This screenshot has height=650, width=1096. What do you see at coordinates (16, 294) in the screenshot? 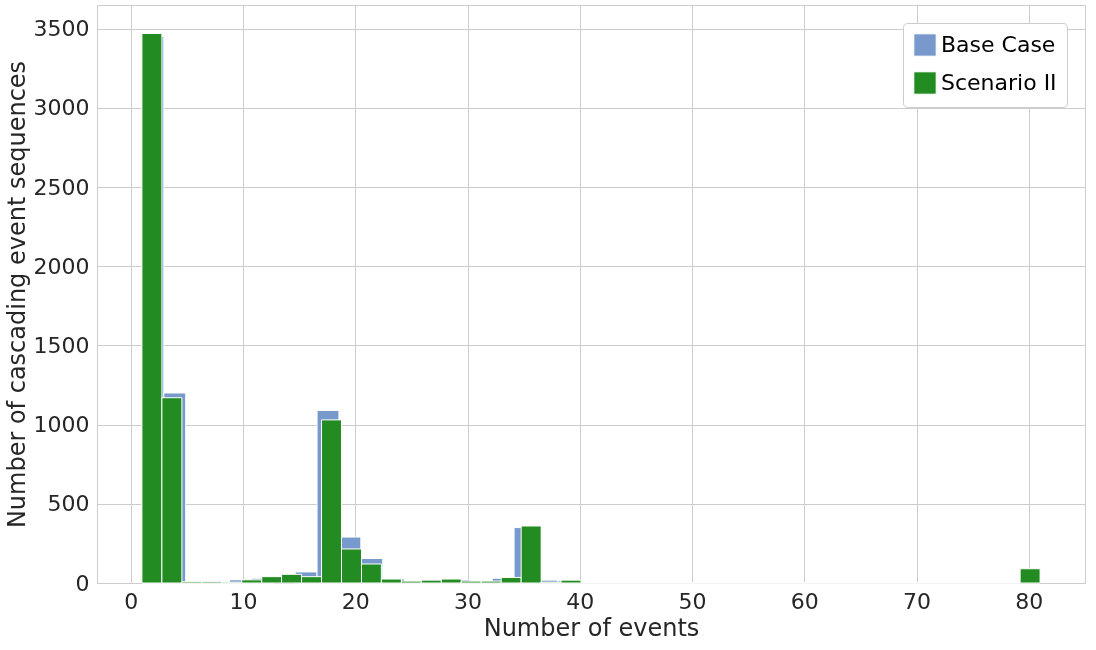
I see `y-axis-title: Number of cascading event sequences` at bounding box center [16, 294].